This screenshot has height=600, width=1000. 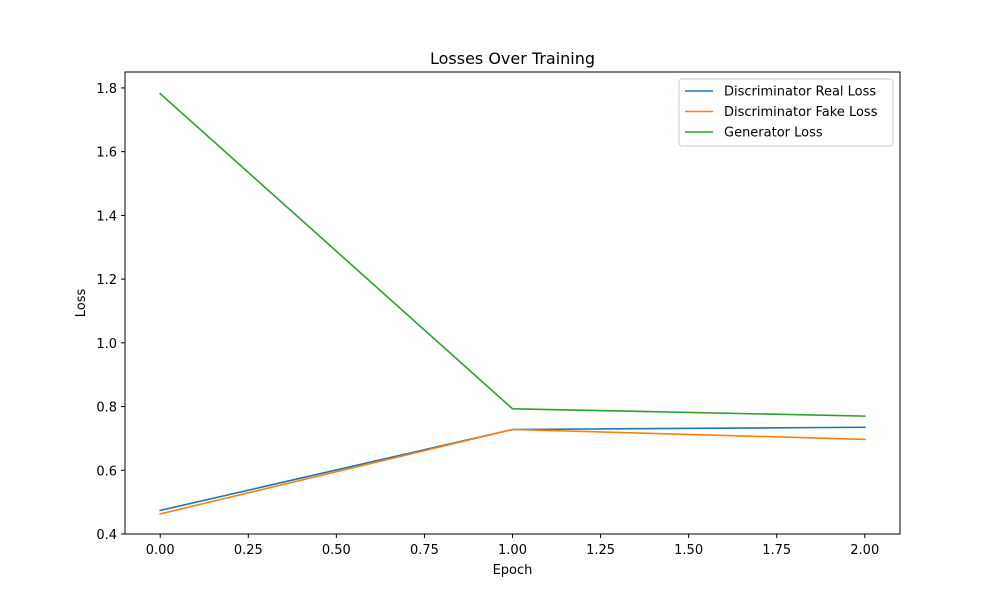 What do you see at coordinates (336, 550) in the screenshot?
I see `x-tick-label: 0.50` at bounding box center [336, 550].